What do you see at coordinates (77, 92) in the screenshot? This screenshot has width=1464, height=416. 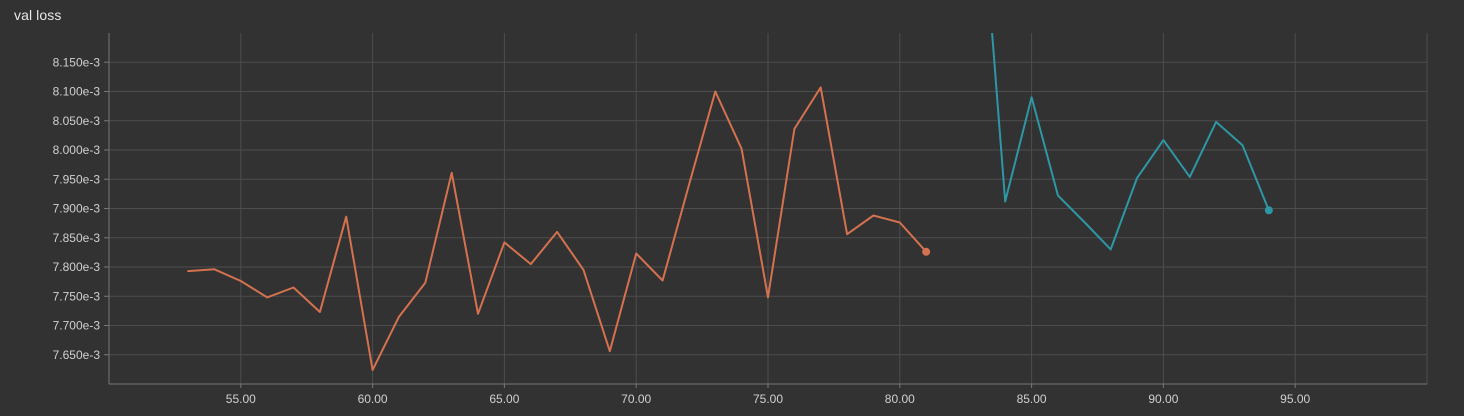 I see `y-tick-label: 8.100e-3` at bounding box center [77, 92].